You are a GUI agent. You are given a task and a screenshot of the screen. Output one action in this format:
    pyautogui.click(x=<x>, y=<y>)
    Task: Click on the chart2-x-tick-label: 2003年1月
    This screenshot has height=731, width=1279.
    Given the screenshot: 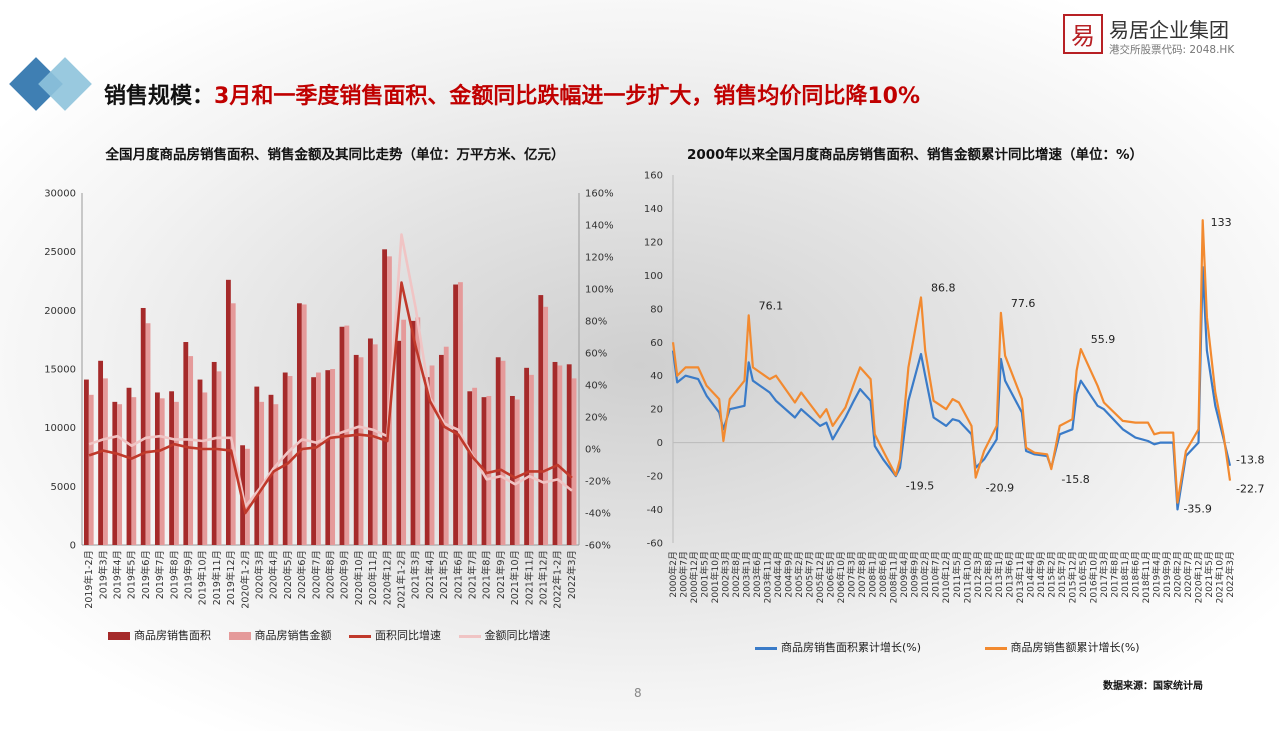 What is the action you would take?
    pyautogui.click(x=747, y=574)
    